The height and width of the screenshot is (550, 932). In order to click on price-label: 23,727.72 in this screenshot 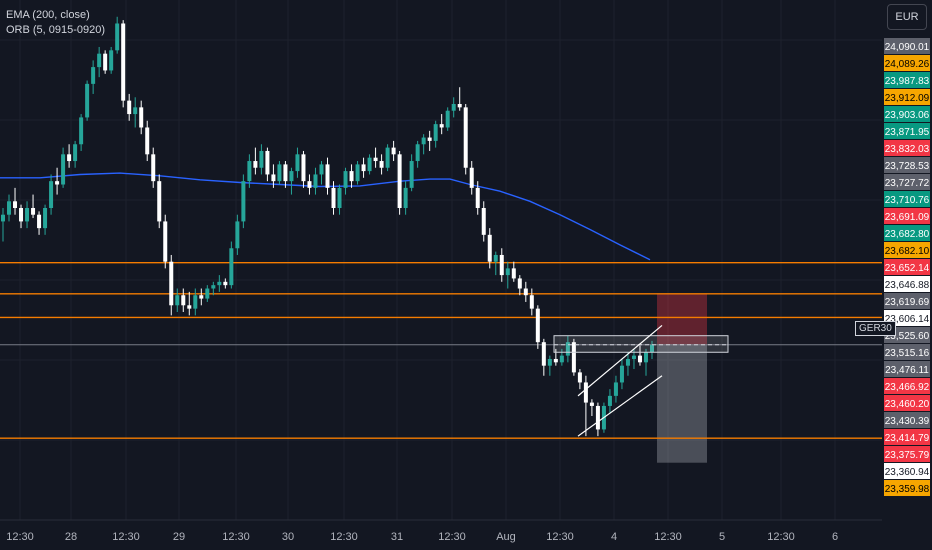, I will do `click(907, 183)`.